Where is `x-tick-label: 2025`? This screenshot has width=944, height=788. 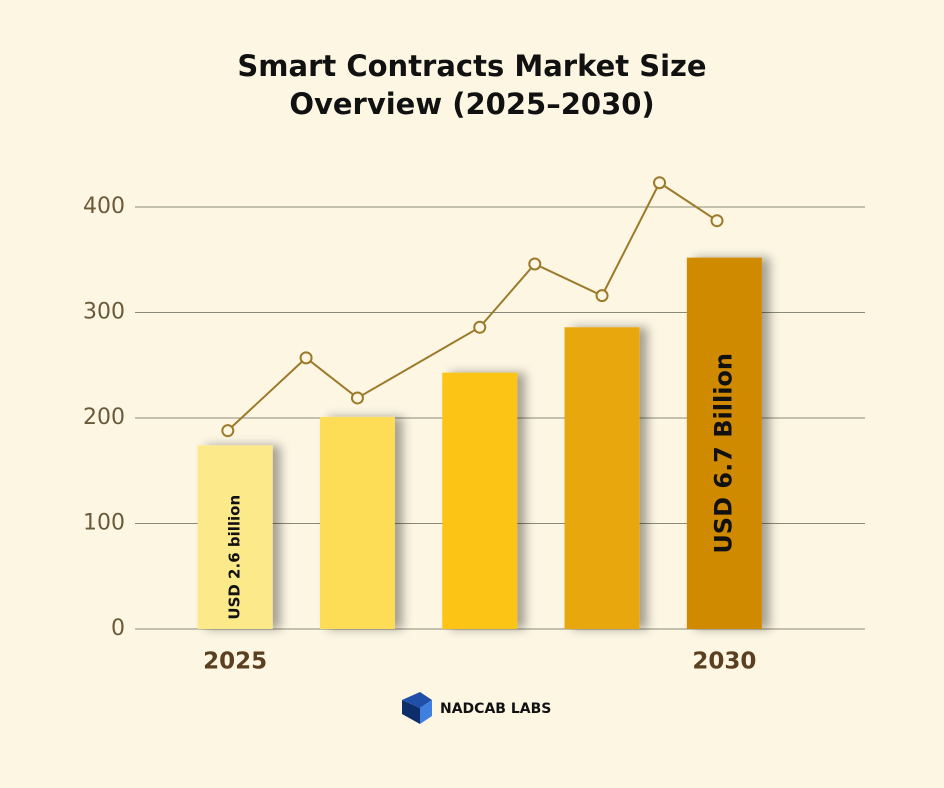
x-tick-label: 2025 is located at coordinates (235, 662).